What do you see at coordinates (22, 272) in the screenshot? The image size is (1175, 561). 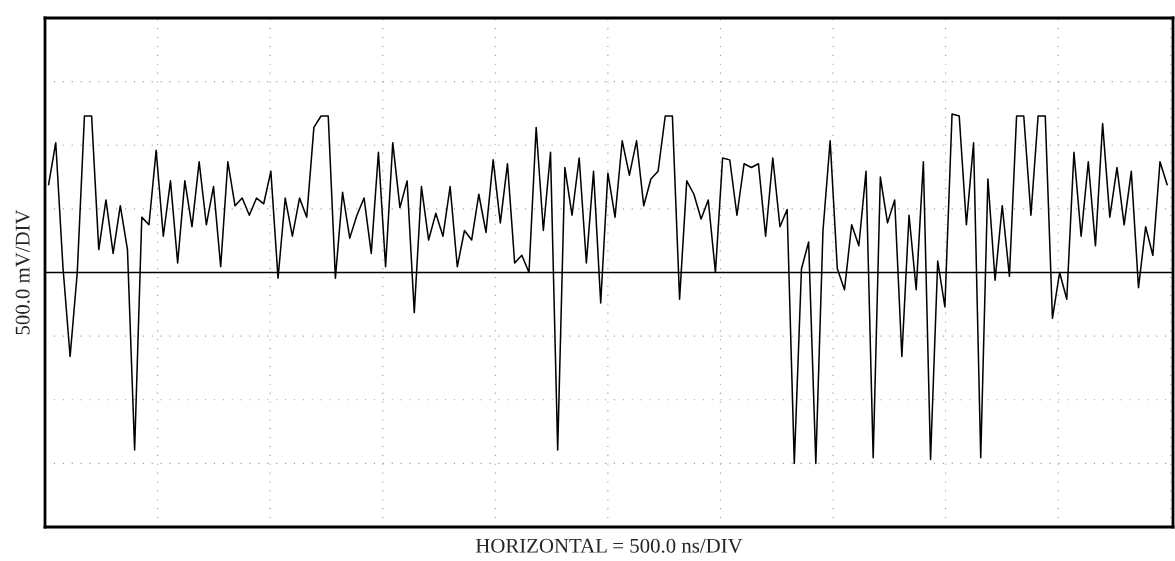 I see `y-axis-title: 500.0 mV/DIV` at bounding box center [22, 272].